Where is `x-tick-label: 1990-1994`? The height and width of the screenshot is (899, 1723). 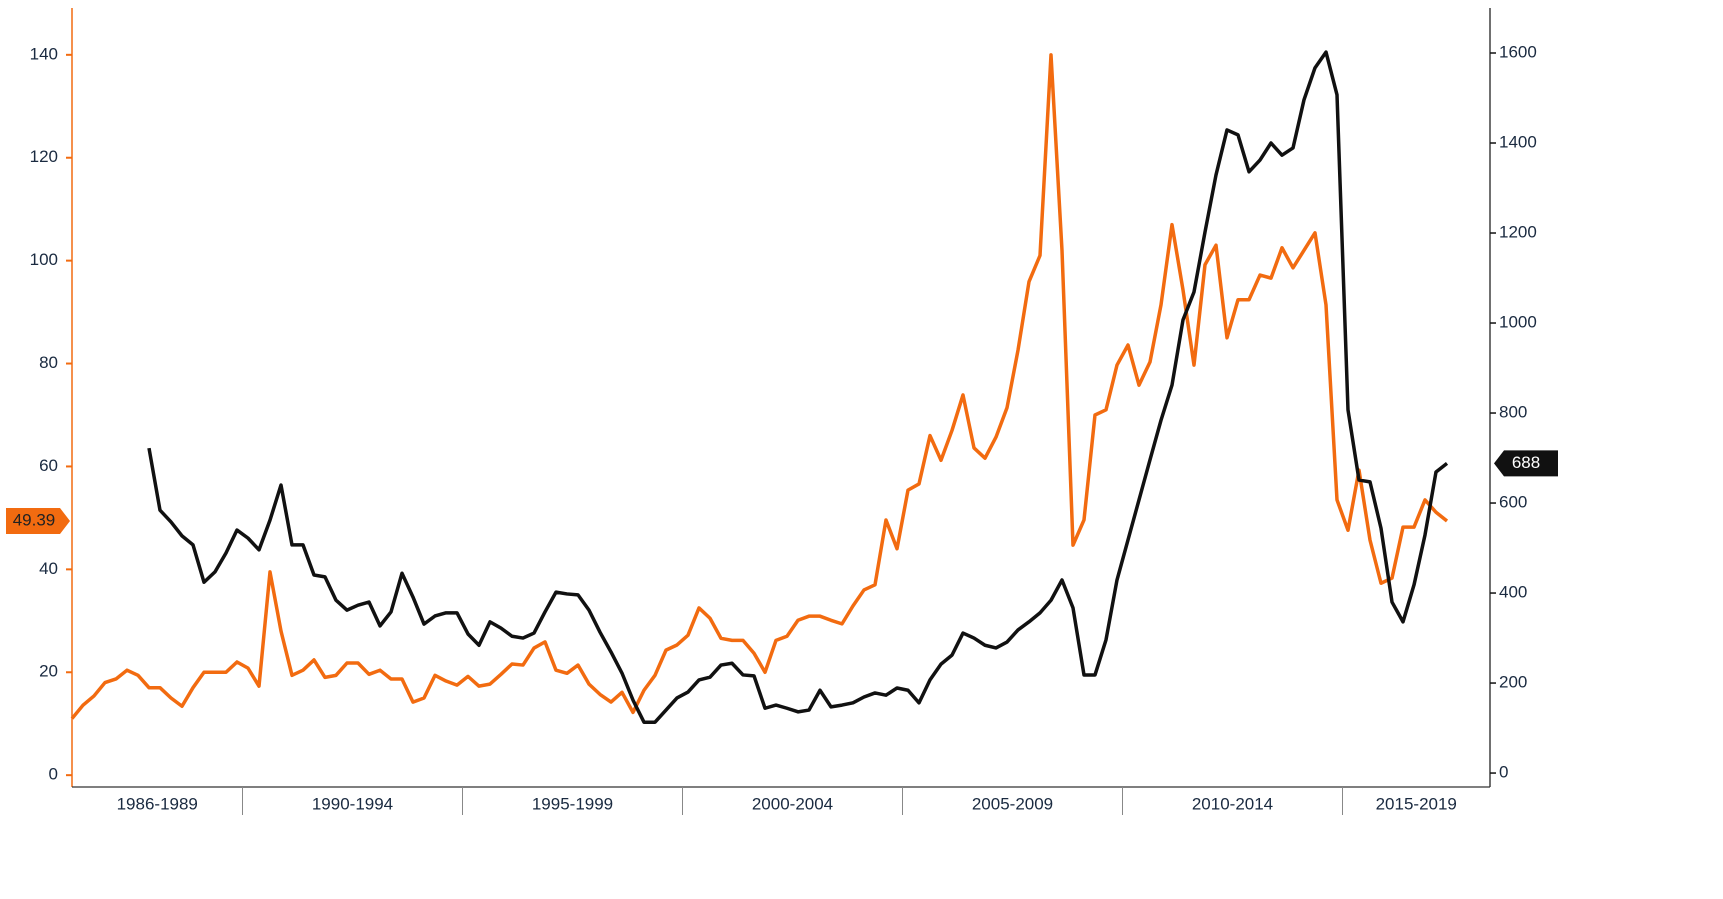
x-tick-label: 1990-1994 is located at coordinates (352, 803).